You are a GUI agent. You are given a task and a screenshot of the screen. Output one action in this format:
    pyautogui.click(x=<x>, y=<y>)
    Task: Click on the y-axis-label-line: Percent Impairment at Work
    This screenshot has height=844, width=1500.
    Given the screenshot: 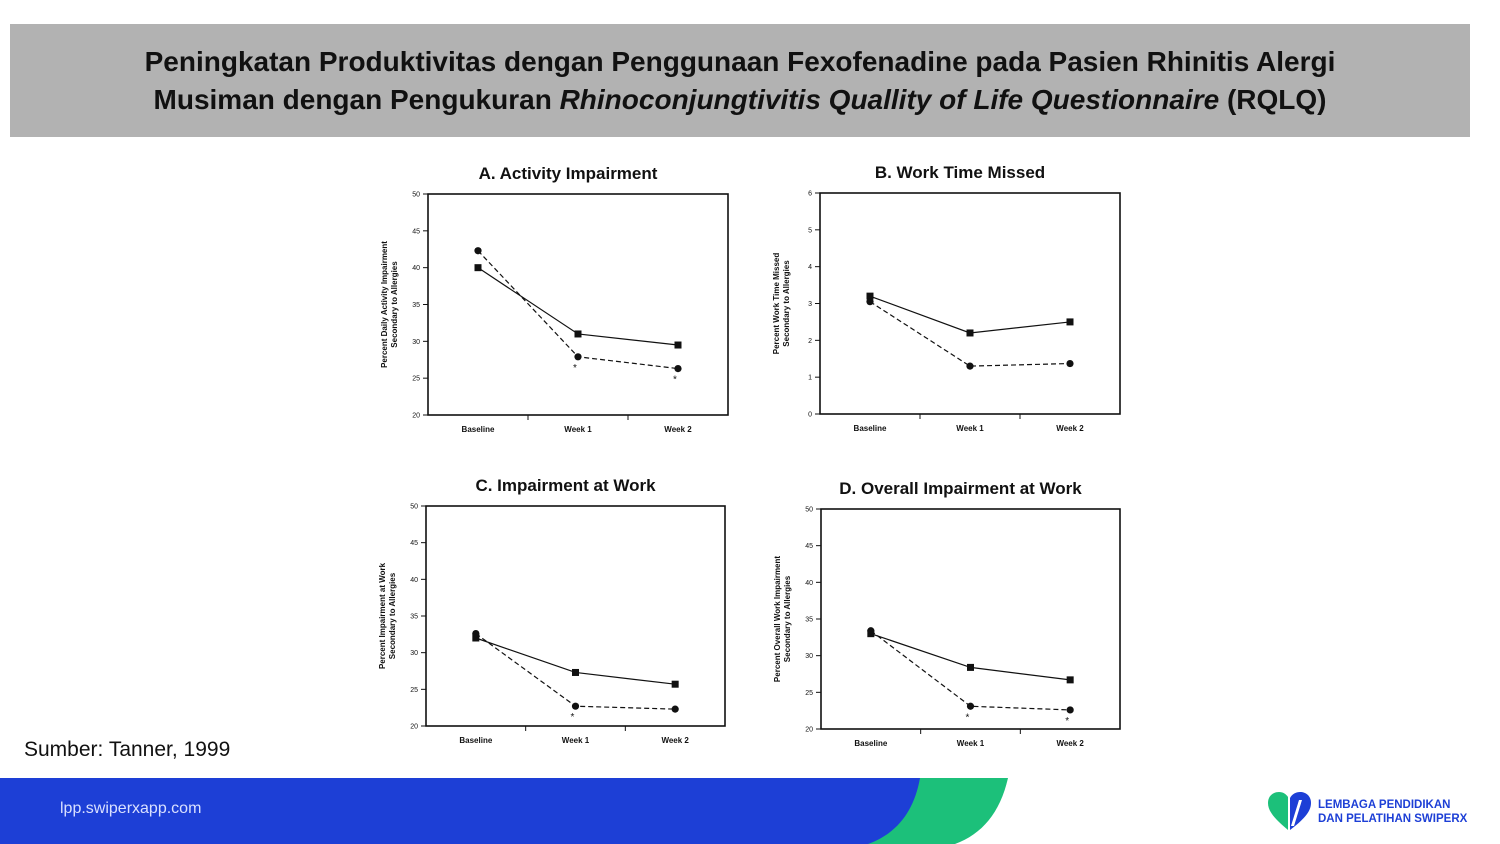 What is the action you would take?
    pyautogui.click(x=382, y=615)
    